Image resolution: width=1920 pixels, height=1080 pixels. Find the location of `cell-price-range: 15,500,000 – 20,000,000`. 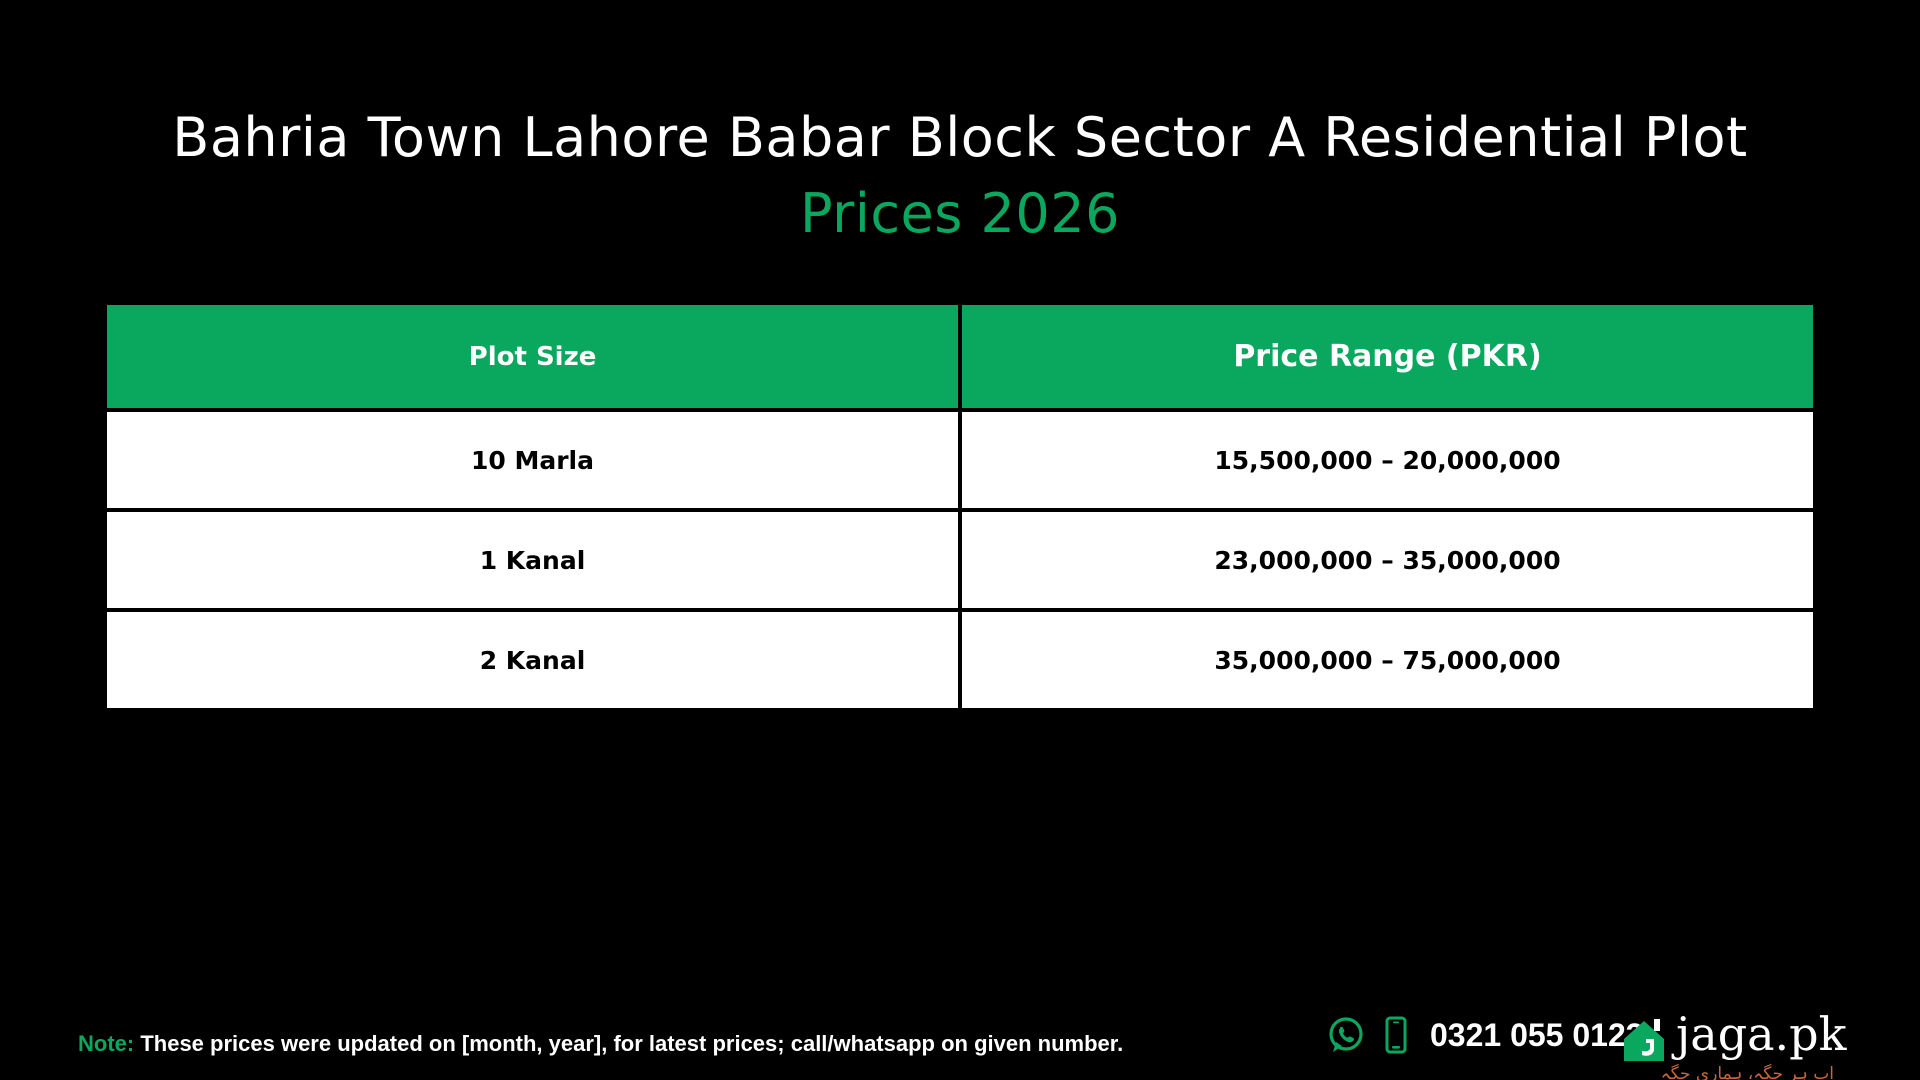

cell-price-range: 15,500,000 – 20,000,000 is located at coordinates (1387, 460).